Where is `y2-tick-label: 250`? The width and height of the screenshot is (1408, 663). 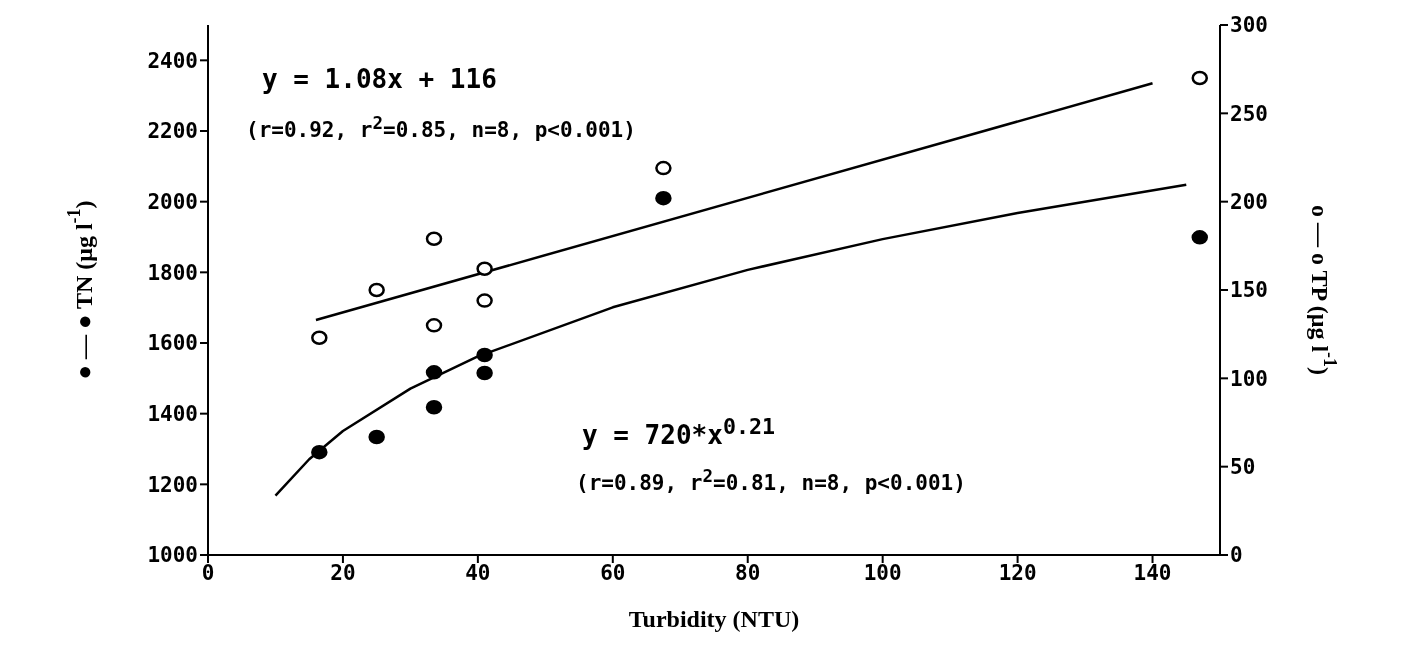 y2-tick-label: 250 is located at coordinates (1249, 113).